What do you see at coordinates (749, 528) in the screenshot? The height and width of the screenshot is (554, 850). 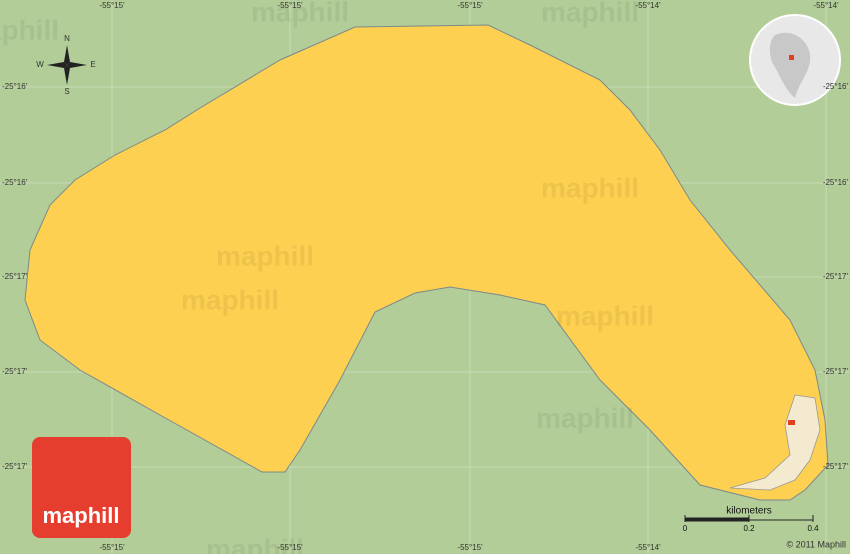 I see `scale-tick-label: 0.2` at bounding box center [749, 528].